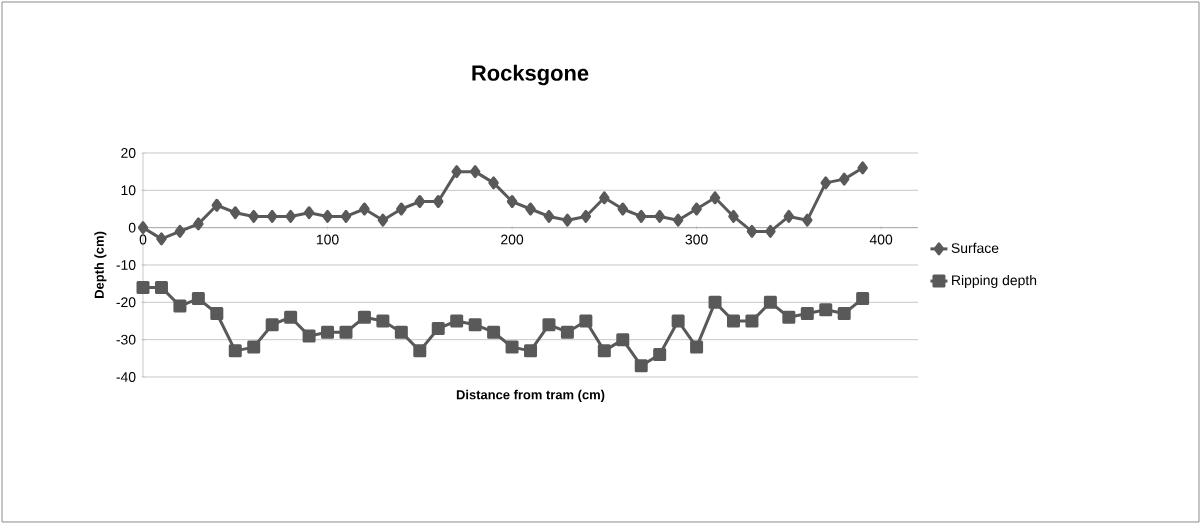 The height and width of the screenshot is (524, 1202). What do you see at coordinates (143, 239) in the screenshot?
I see `x-tick-label: 0` at bounding box center [143, 239].